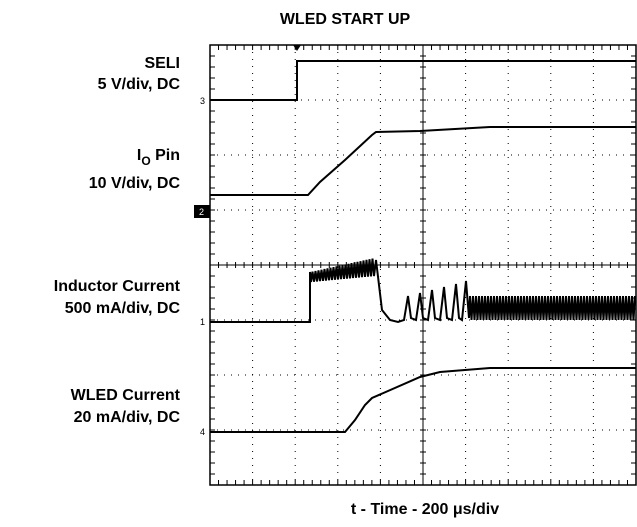 The width and height of the screenshot is (637, 527). What do you see at coordinates (145, 161) in the screenshot?
I see `channel-subscript: O` at bounding box center [145, 161].